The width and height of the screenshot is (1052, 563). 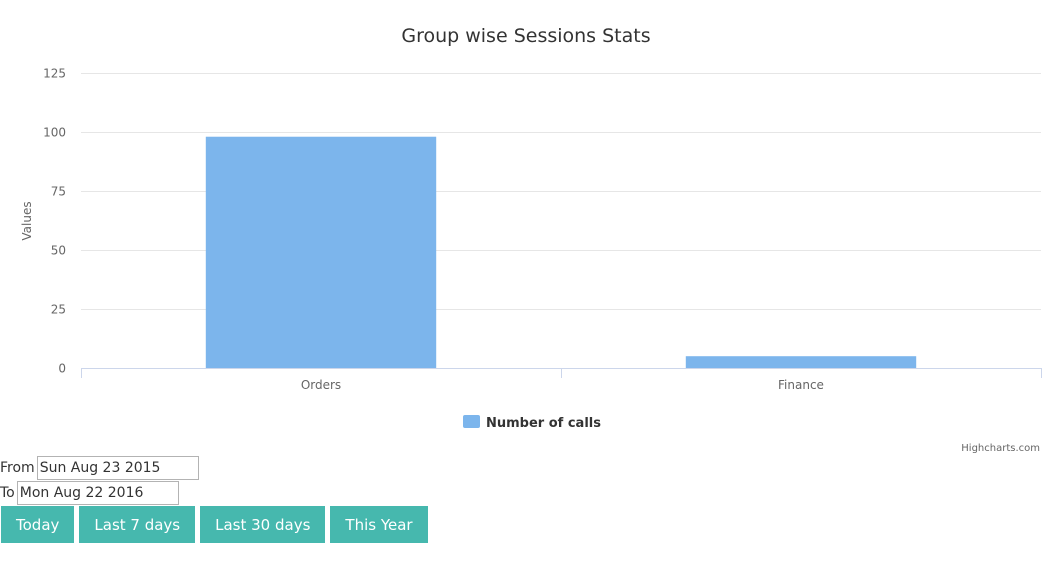 I want to click on y-tick-label: 25, so click(x=58, y=310).